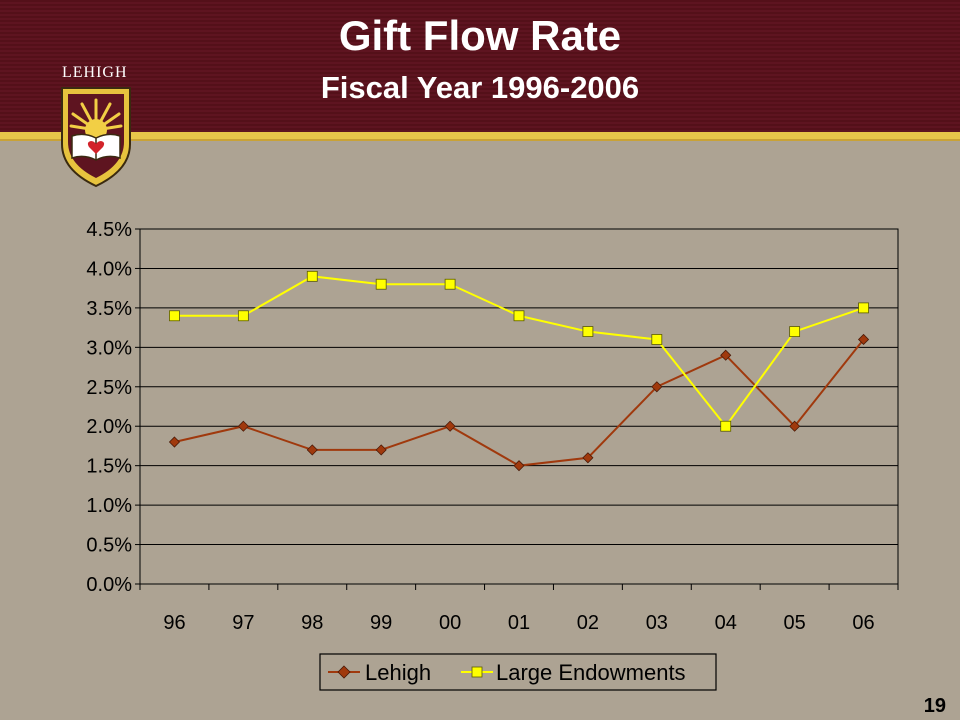 The height and width of the screenshot is (720, 960). I want to click on y-tick-label-6: 3.0%, so click(109, 348).